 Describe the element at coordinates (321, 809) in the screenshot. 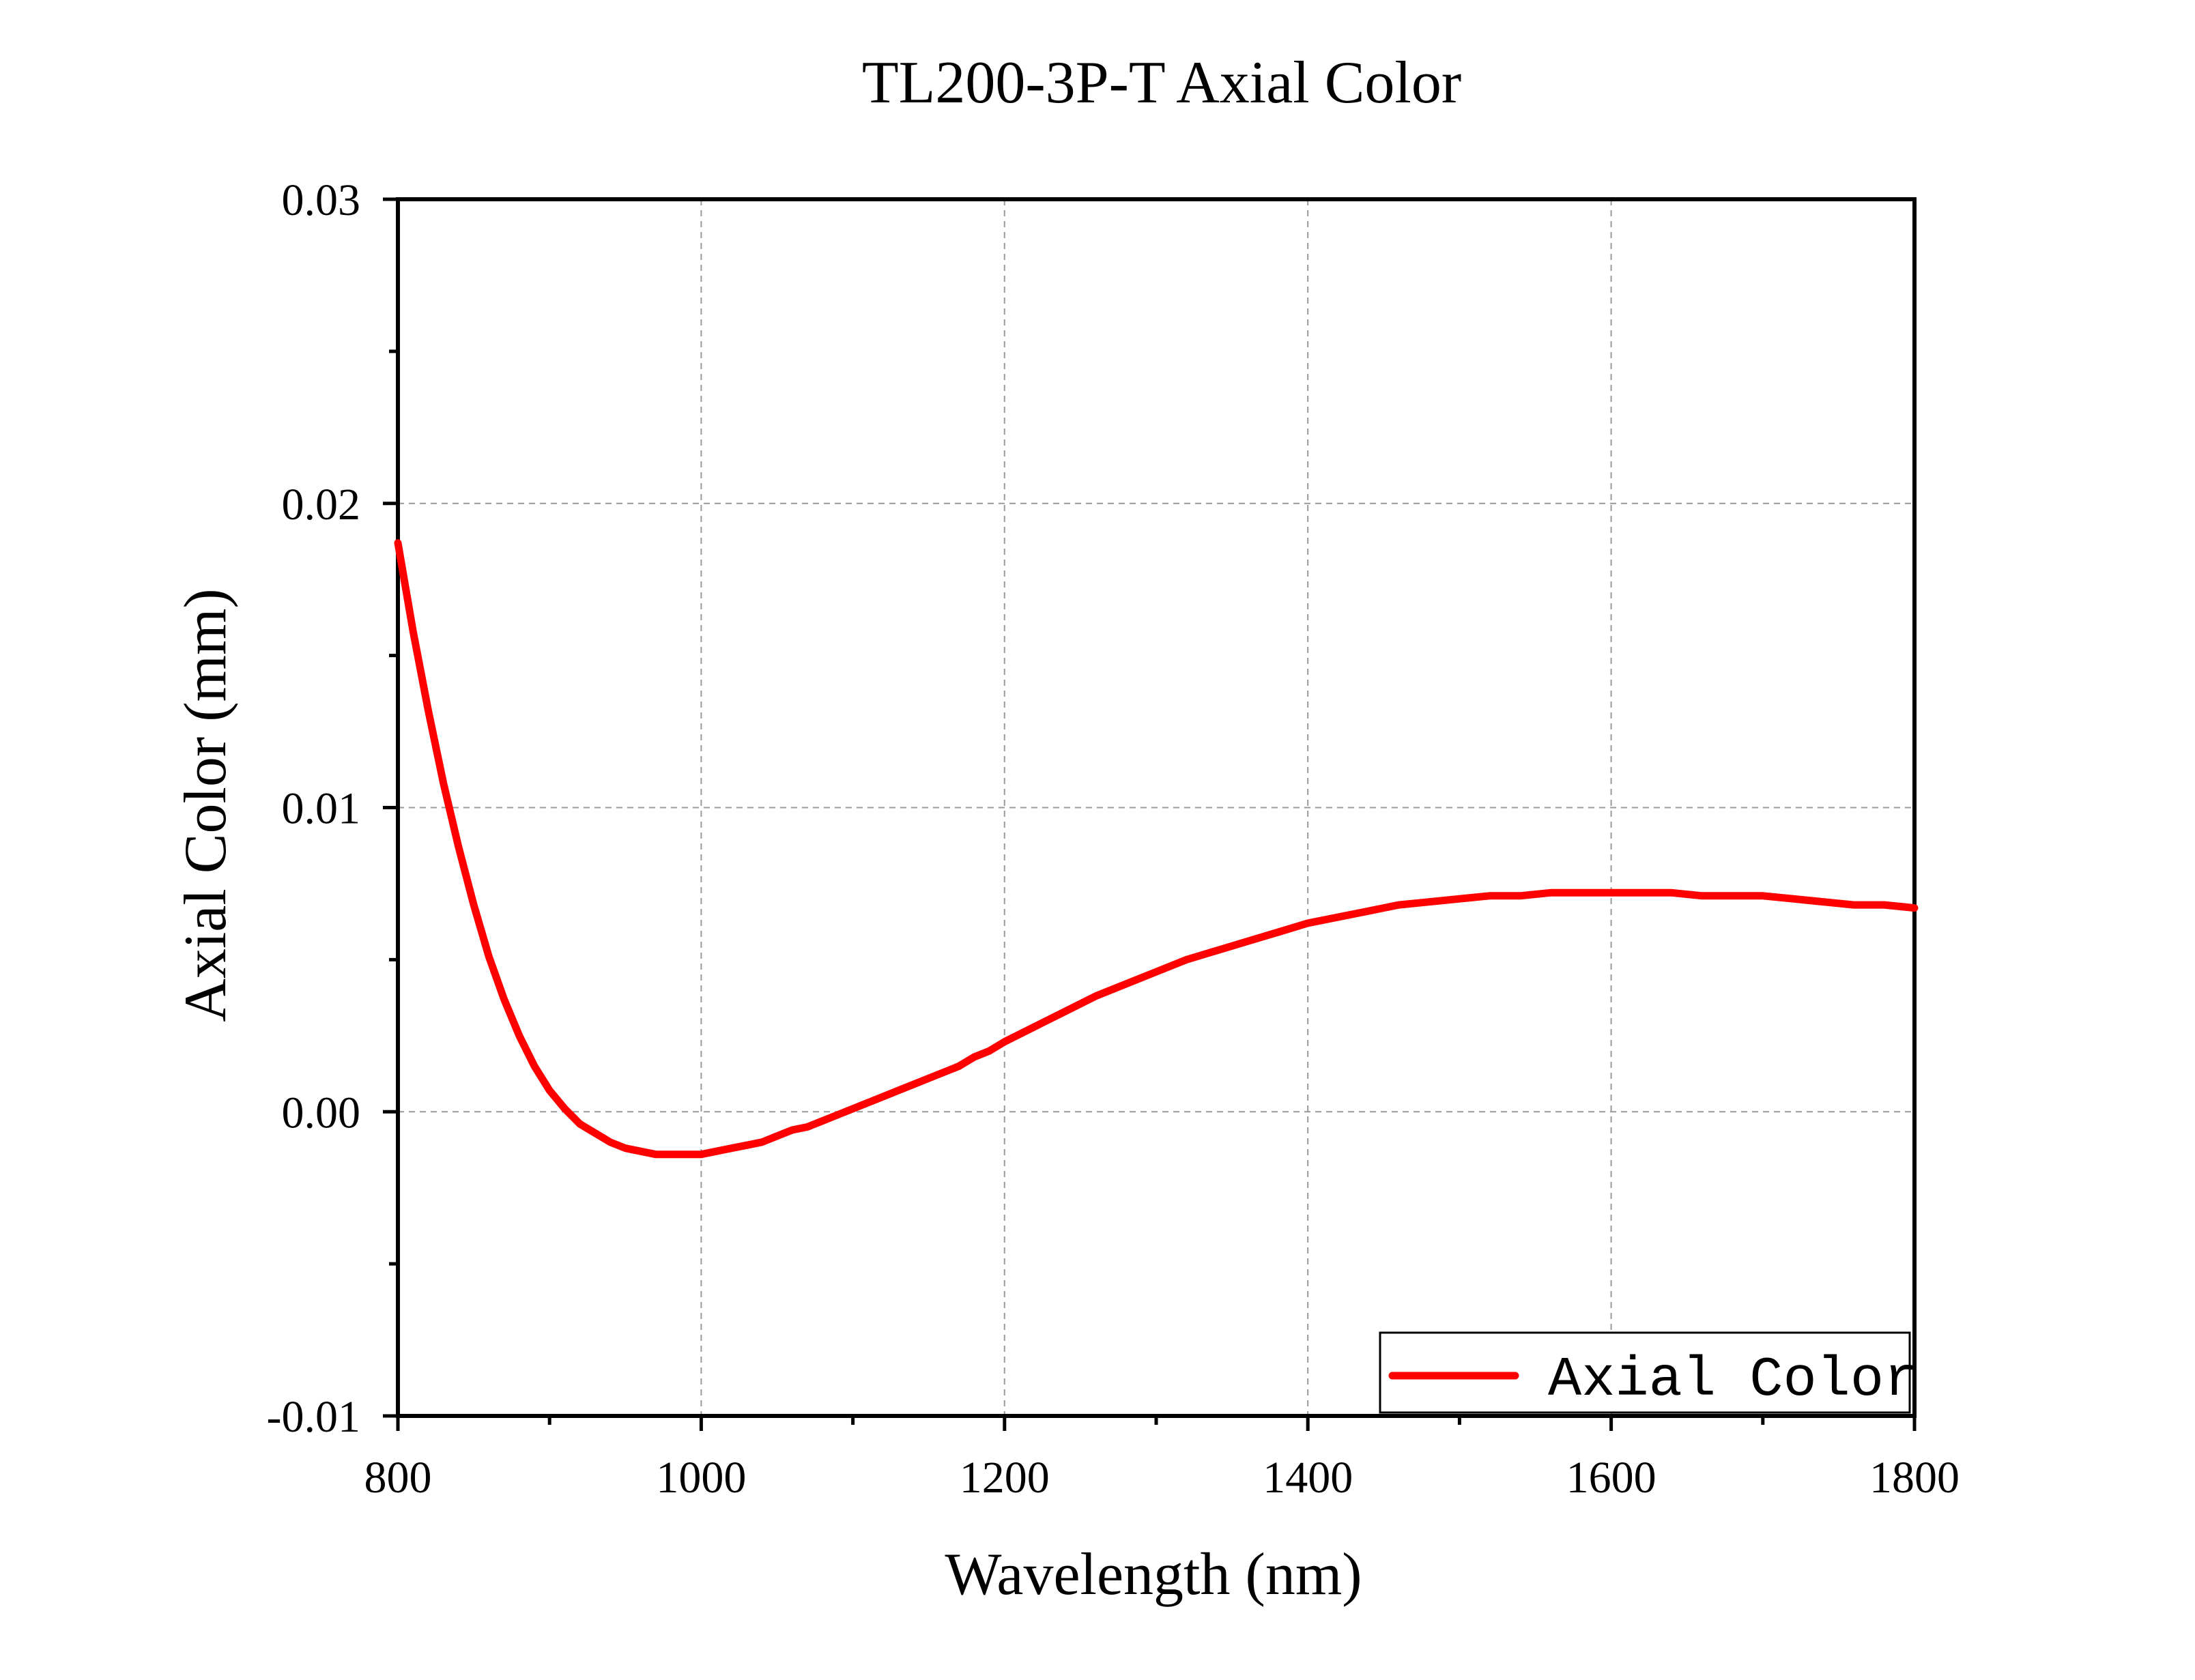

I see `y-tick-label-0.01: 0.01` at that location.